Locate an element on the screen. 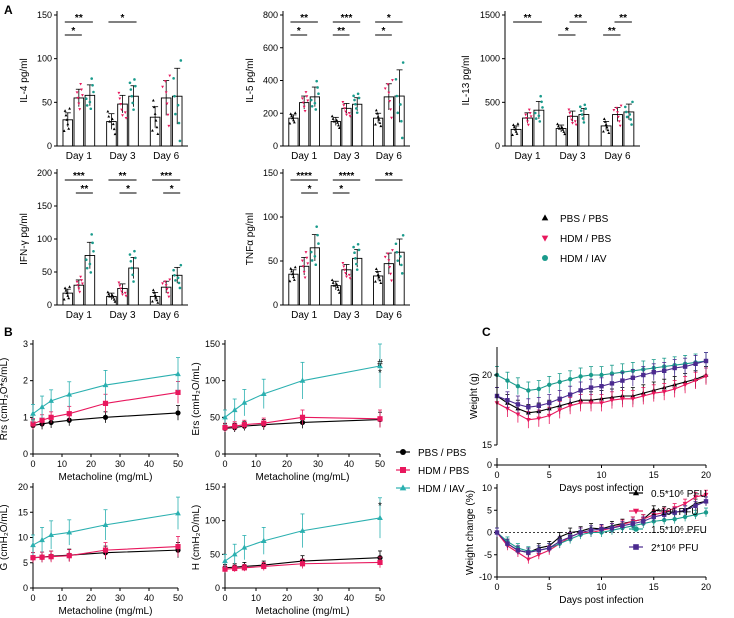  legend-label: 1*10⁶ PFU is located at coordinates (674, 512).